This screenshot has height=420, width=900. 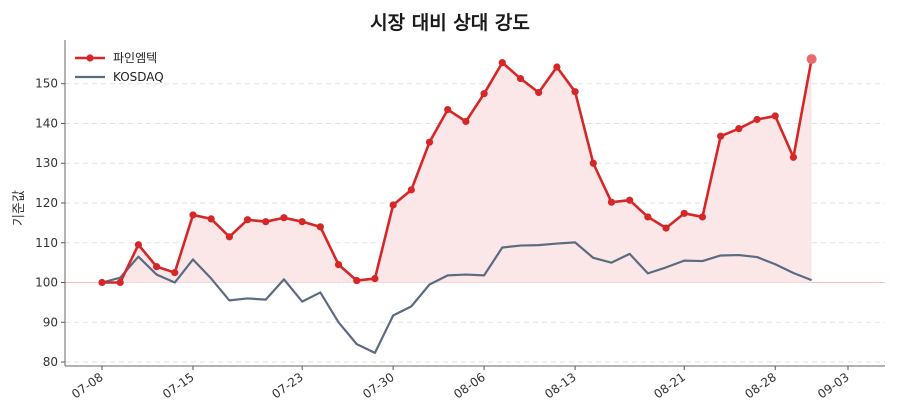 I want to click on y-axis: 80 90 100 110 120 130 140 150, so click(x=50, y=204).